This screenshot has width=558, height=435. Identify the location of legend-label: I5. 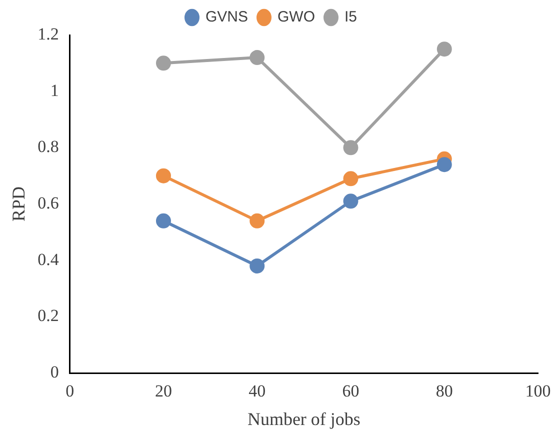
(351, 17).